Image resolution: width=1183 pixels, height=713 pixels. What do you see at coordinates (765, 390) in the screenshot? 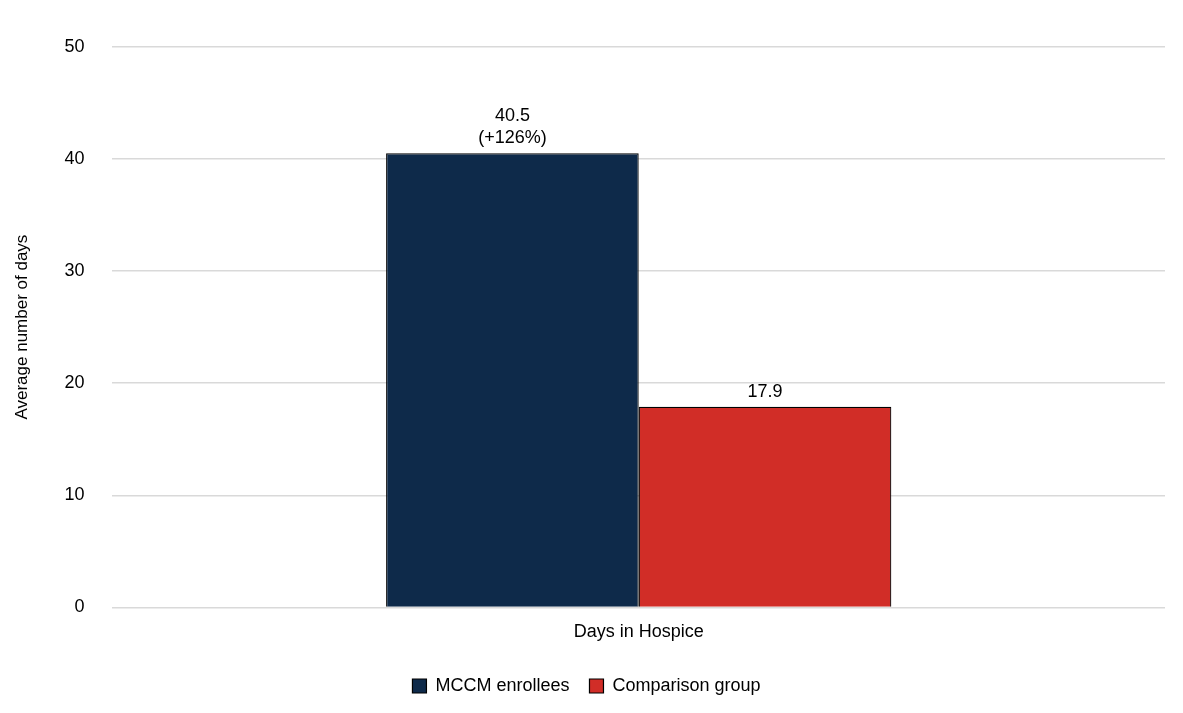
I see `data-label: 17.9` at bounding box center [765, 390].